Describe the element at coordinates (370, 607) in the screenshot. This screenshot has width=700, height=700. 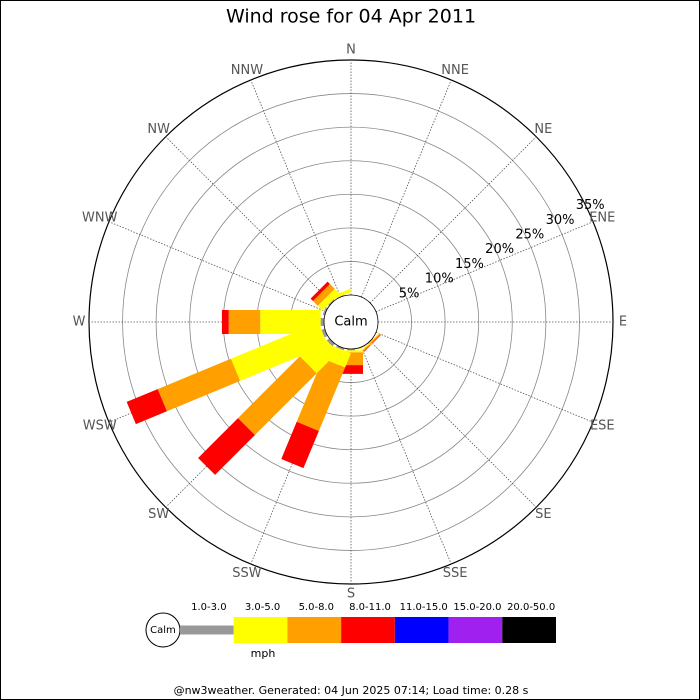
I see `legend-label: 8.0-11.0` at that location.